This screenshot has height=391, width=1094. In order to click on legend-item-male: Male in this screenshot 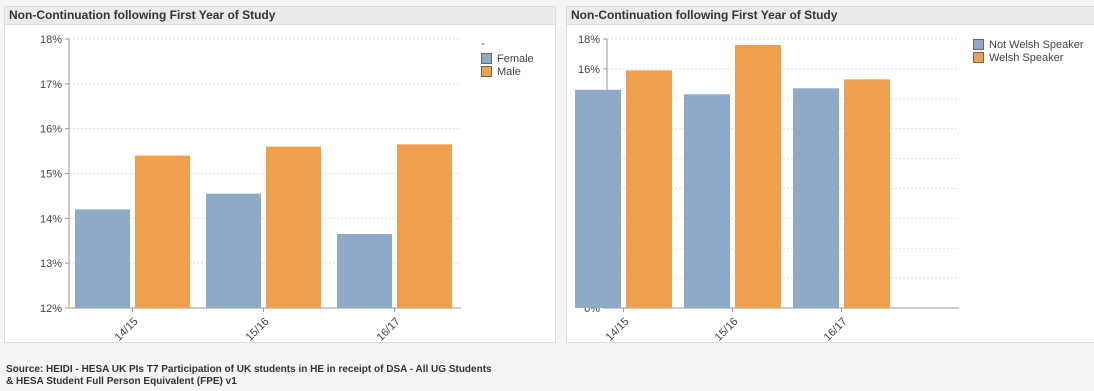, I will do `click(507, 71)`.